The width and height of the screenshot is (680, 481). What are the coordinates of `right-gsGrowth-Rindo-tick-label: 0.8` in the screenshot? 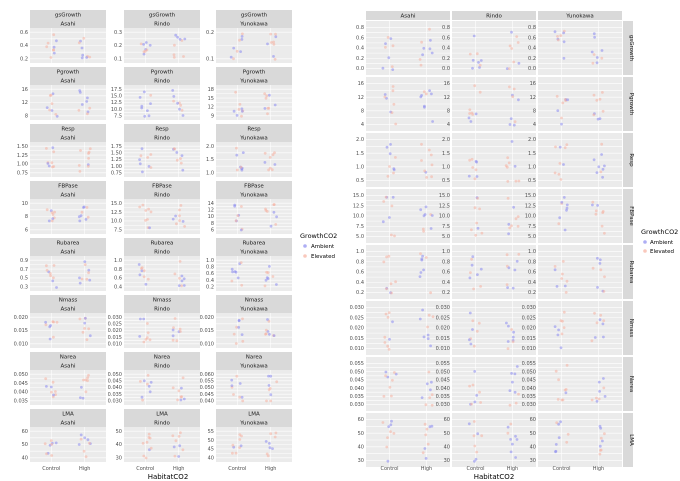 It's located at (446, 28).